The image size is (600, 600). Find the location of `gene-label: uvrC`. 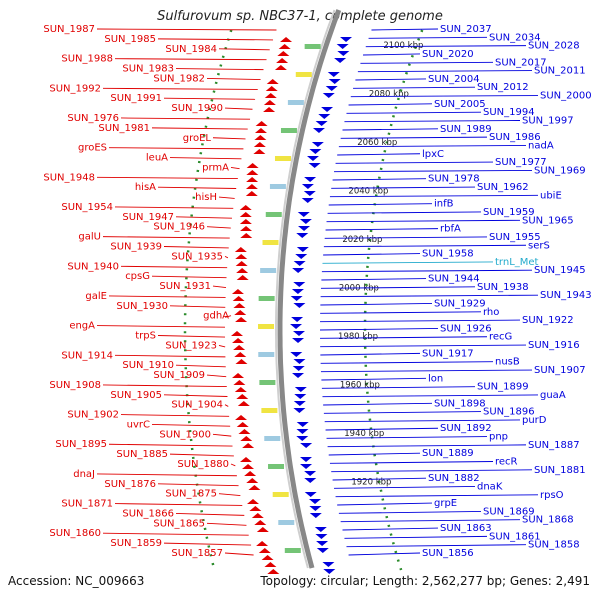

gene-label: uvrC is located at coordinates (138, 424).